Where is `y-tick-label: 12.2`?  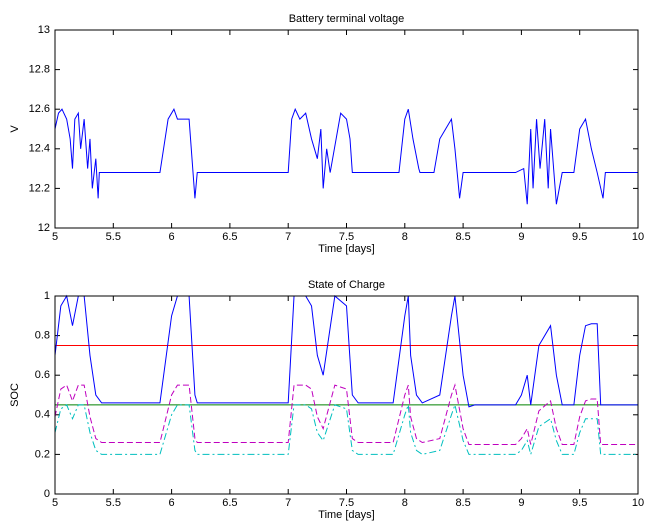 y-tick-label: 12.2 is located at coordinates (39, 188).